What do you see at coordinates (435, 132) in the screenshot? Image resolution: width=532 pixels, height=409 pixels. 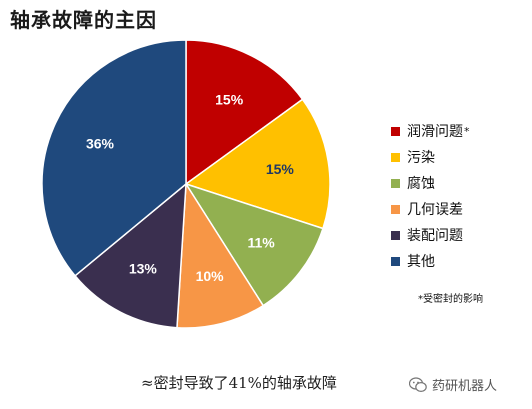 I see `legend-label: 润滑问题` at bounding box center [435, 132].